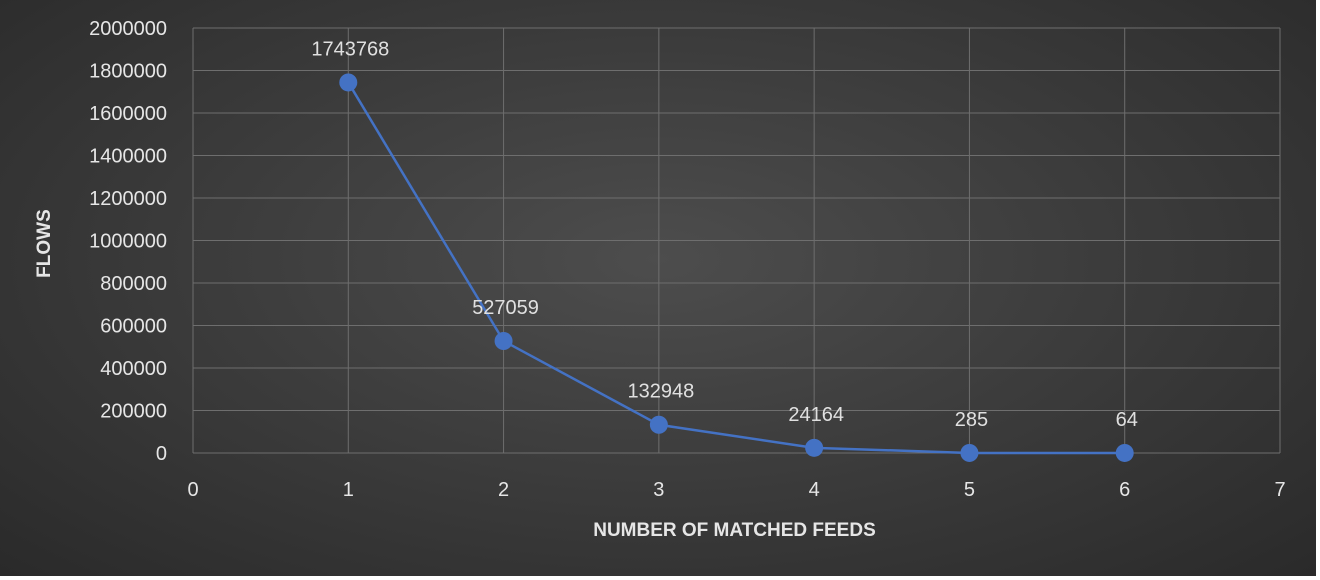 This screenshot has width=1320, height=580. What do you see at coordinates (128, 72) in the screenshot?
I see `y-tick-label: 1800000` at bounding box center [128, 72].